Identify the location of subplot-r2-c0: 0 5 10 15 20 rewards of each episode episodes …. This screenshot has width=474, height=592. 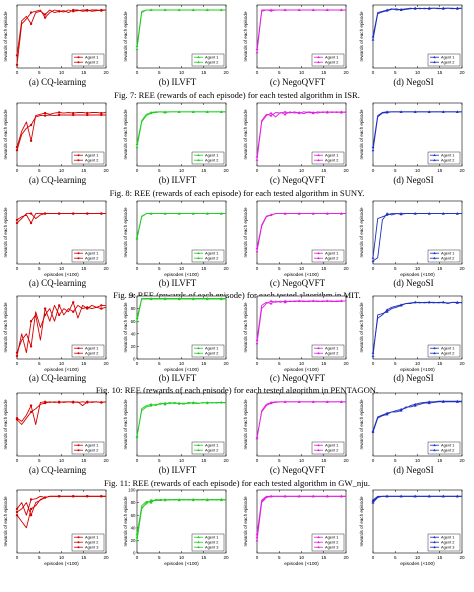
(56, 244).